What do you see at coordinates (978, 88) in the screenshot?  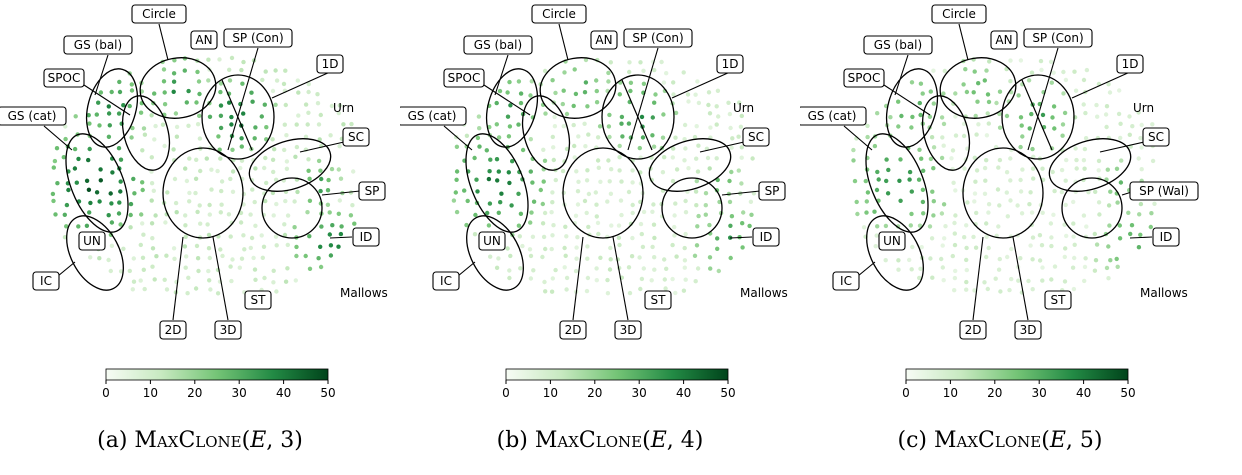 I see `cluster-outline-circle` at bounding box center [978, 88].